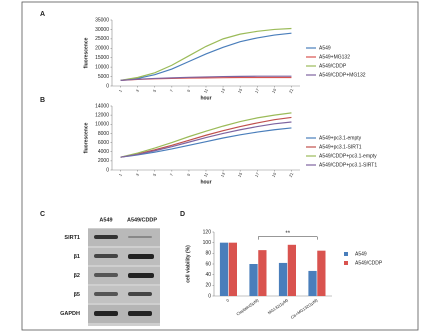 The width and height of the screenshot is (438, 334). What do you see at coordinates (208, 286) in the screenshot?
I see `y-tick-label: 20` at bounding box center [208, 286].